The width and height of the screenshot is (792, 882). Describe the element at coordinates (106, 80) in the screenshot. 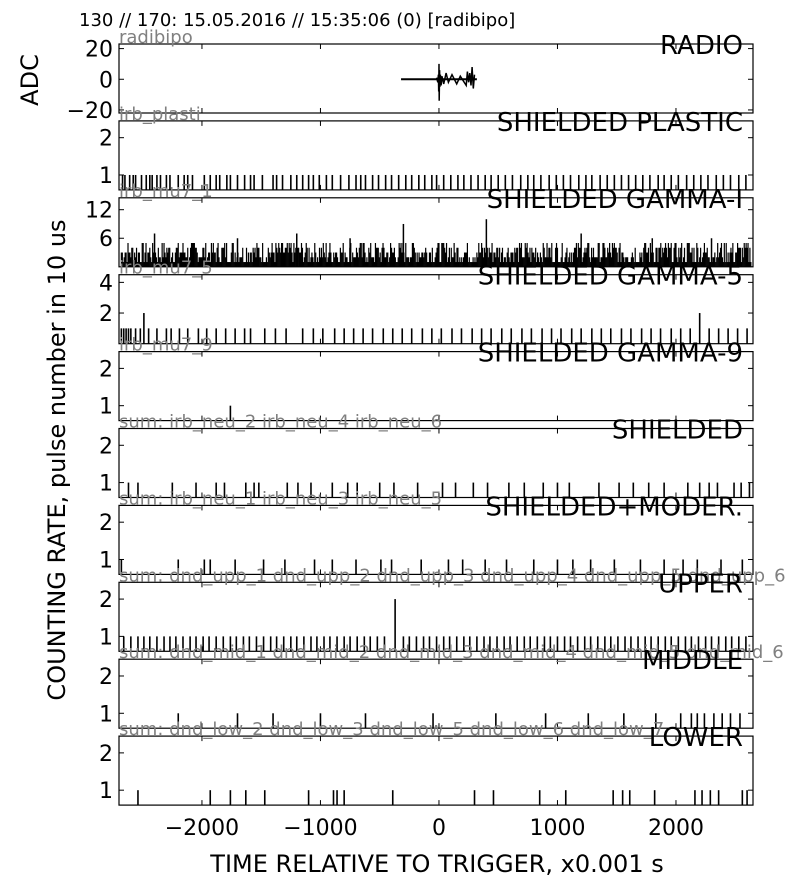

I see `y-tick-label: 0` at that location.